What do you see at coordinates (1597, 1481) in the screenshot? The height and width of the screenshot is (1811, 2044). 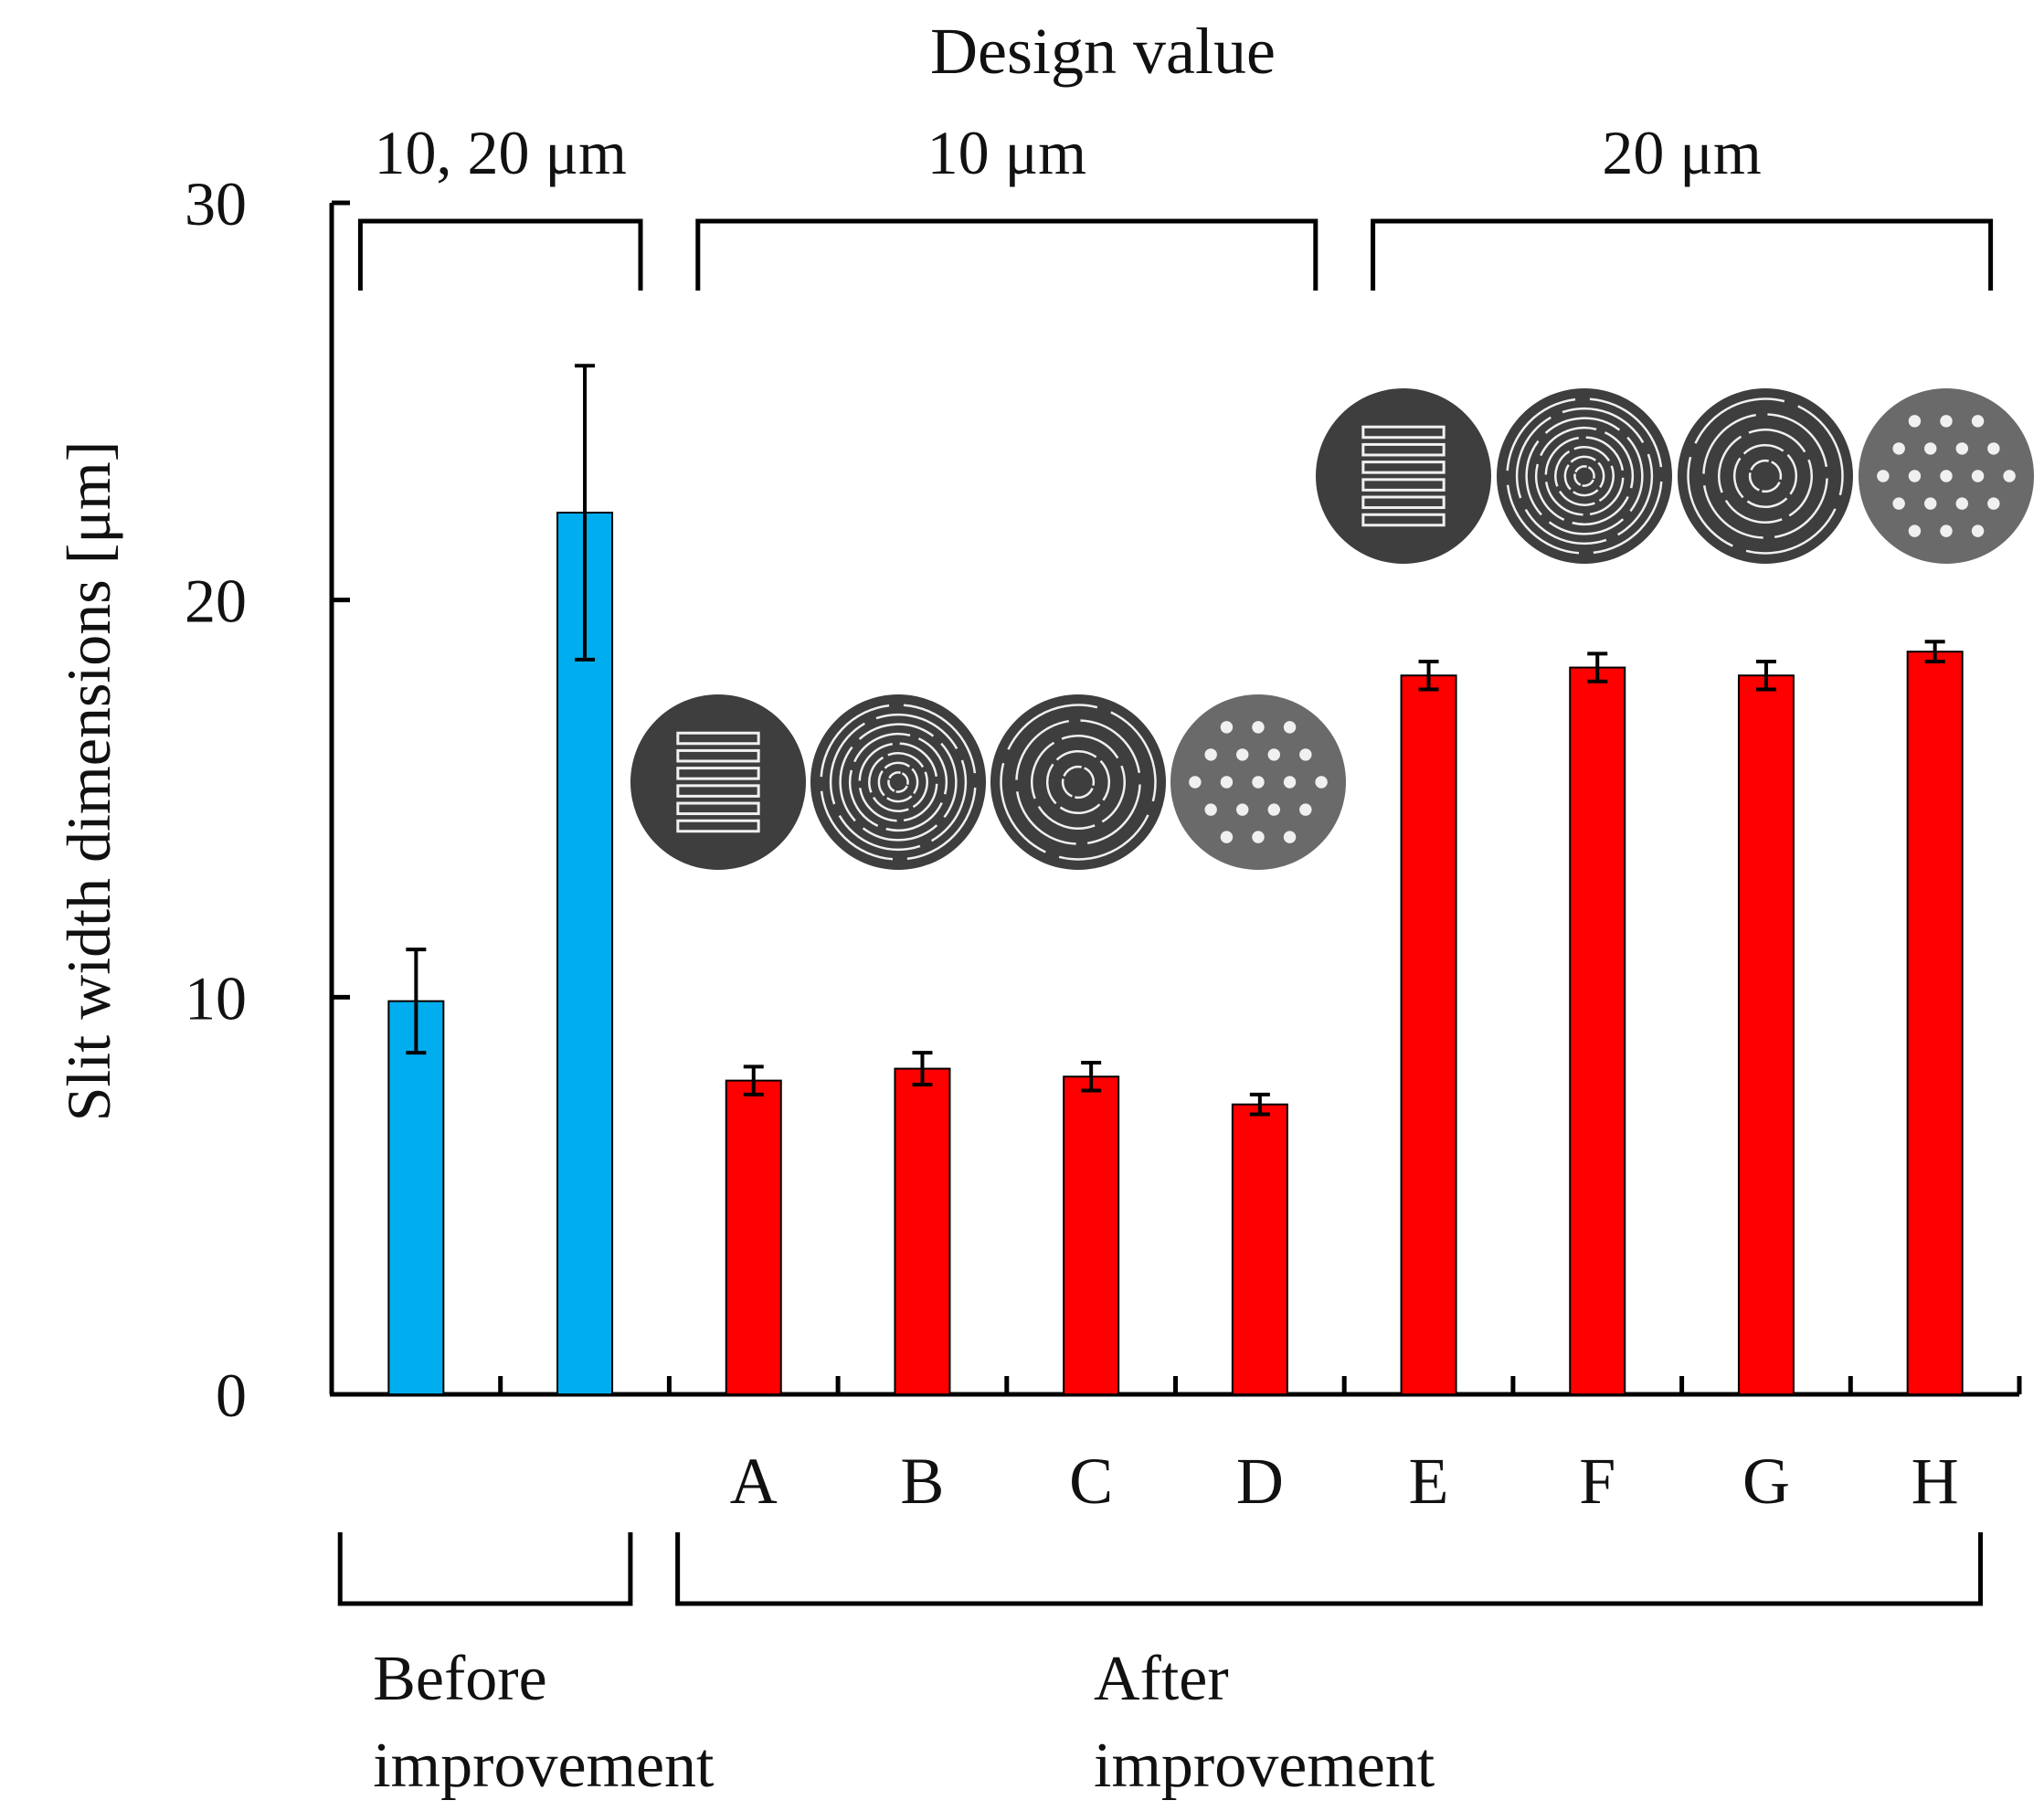 I see `category-label: F` at bounding box center [1597, 1481].